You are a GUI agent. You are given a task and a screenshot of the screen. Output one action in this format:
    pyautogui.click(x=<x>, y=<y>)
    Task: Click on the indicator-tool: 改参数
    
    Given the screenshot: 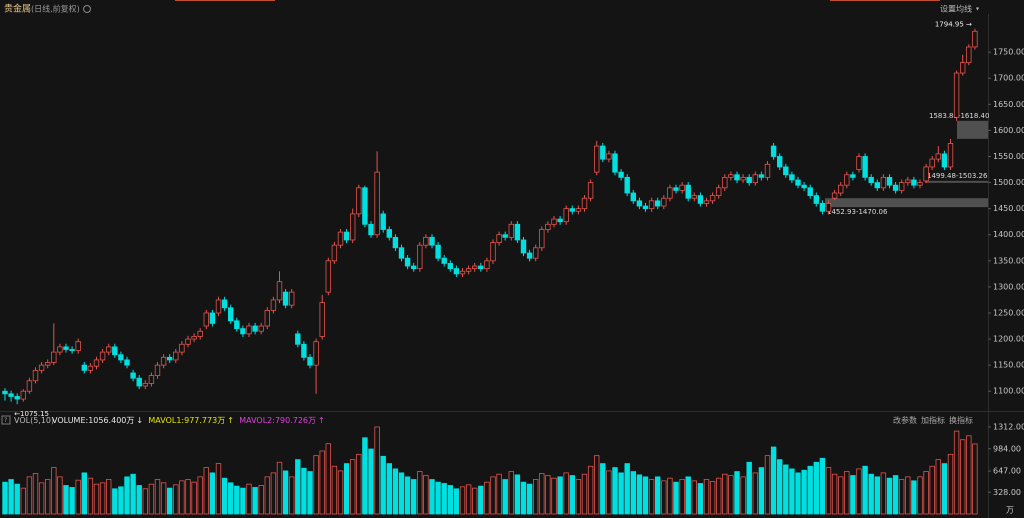 What is the action you would take?
    pyautogui.click(x=905, y=420)
    